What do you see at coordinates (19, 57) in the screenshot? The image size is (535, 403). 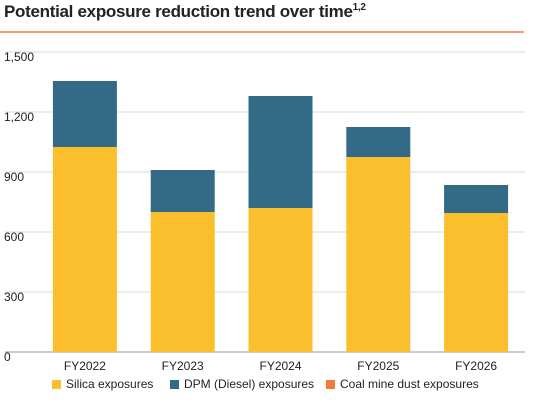 I see `y-tick-label: 1,500` at bounding box center [19, 57].